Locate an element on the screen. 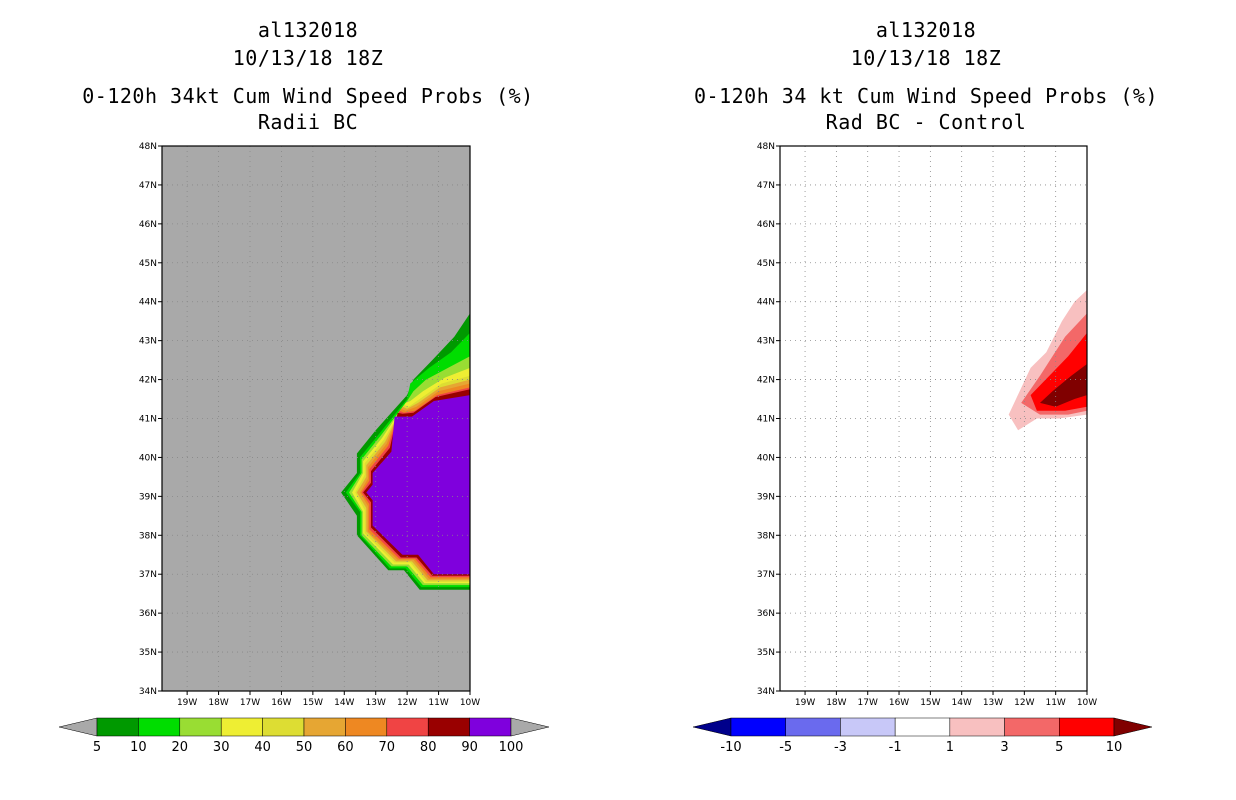 This screenshot has height=800, width=1236. left-chart-title: 0-120h 34kt Cum Wind Speed Probs (%) is located at coordinates (308, 96).